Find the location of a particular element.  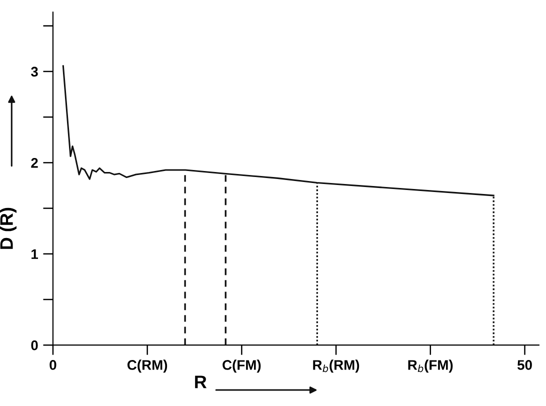

x-tick-label: C(RM) is located at coordinates (147, 366).